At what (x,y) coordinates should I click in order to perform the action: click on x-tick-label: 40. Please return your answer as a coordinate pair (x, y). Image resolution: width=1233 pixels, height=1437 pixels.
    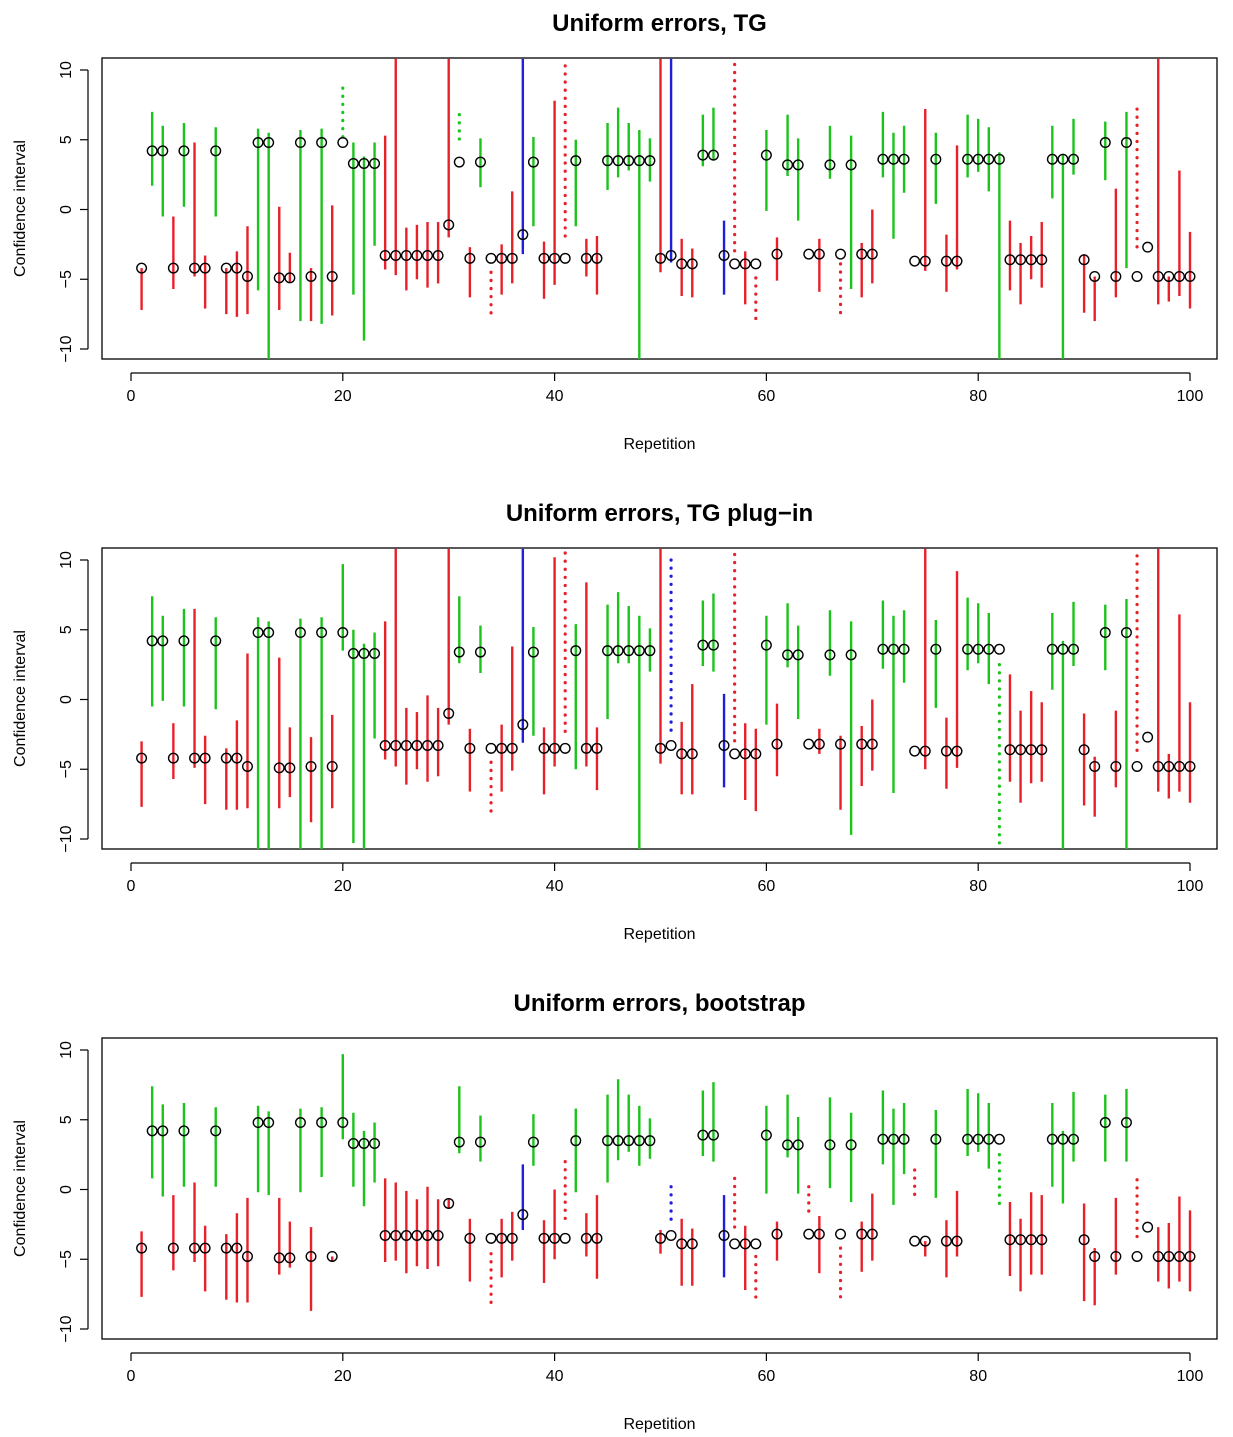
    Looking at the image, I should click on (555, 886).